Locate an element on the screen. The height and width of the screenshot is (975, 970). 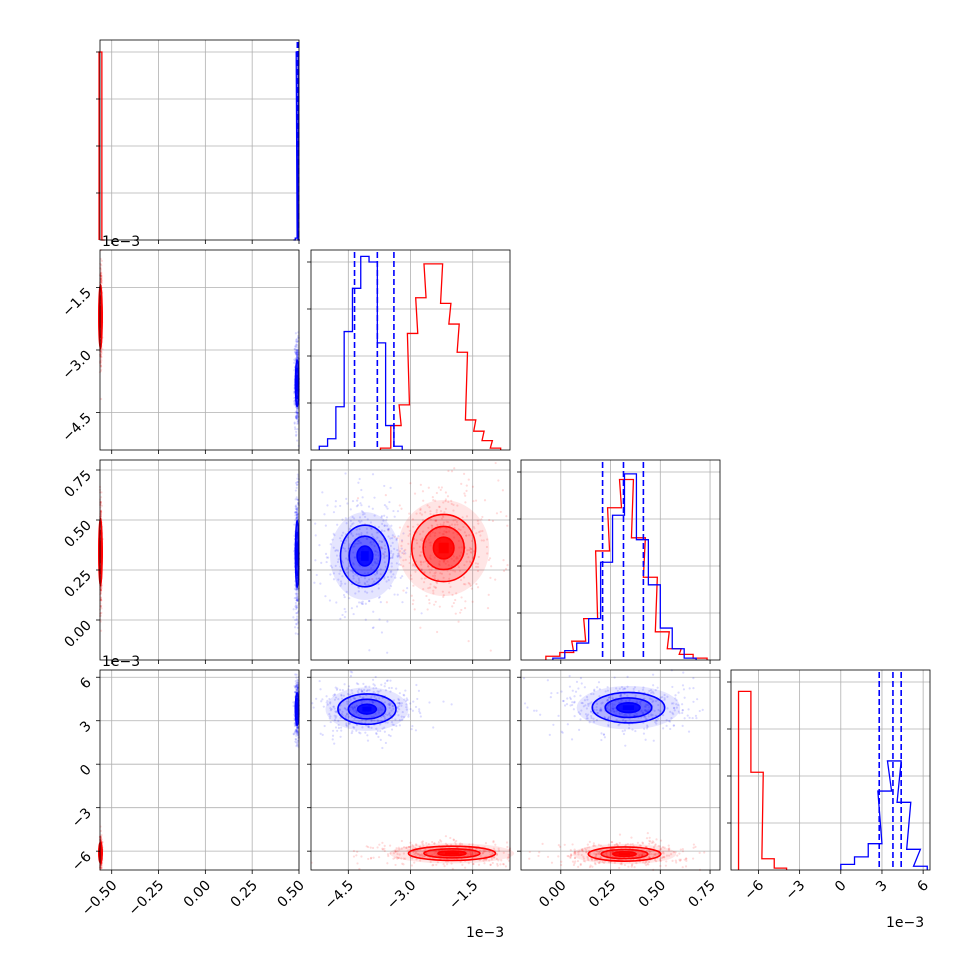
x-tick-label: 0.50 is located at coordinates (652, 894).